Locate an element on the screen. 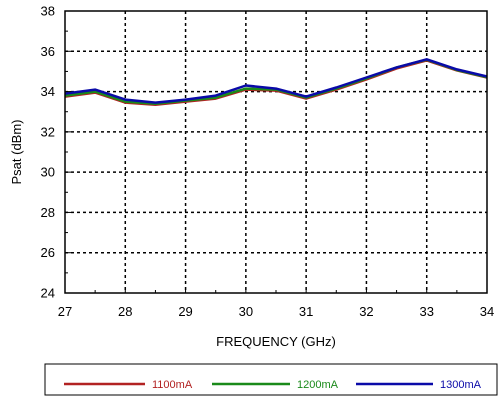 This screenshot has height=409, width=499. legend-box is located at coordinates (271, 379).